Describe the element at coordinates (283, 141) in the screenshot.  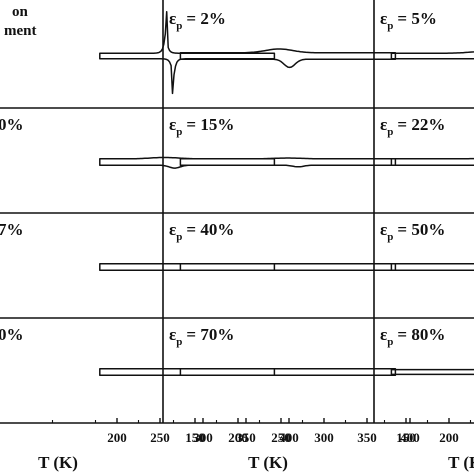
I see `panel-5: εp = 15%` at that location.